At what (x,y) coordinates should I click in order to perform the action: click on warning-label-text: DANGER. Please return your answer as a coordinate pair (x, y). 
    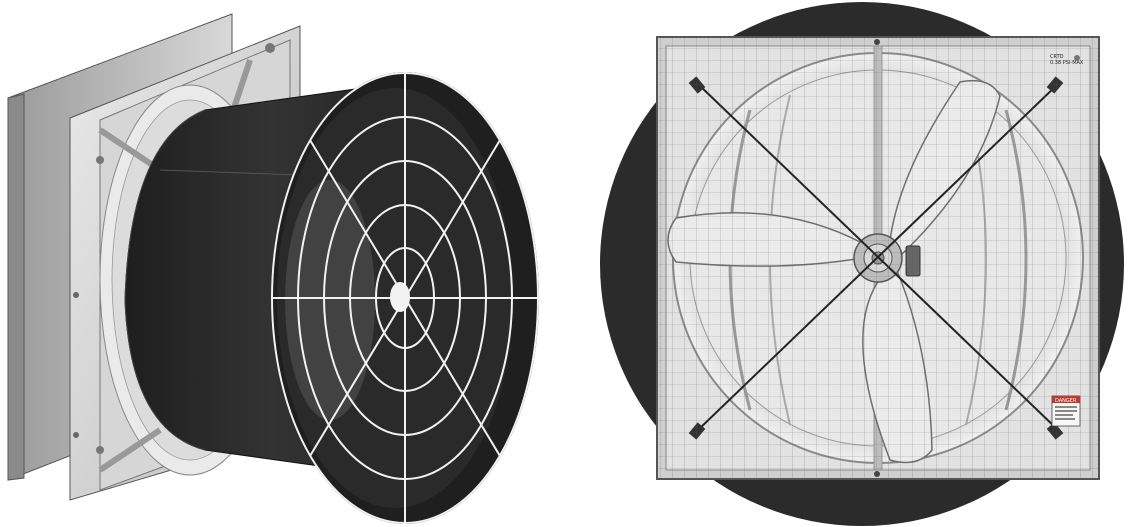
    Looking at the image, I should click on (1066, 401).